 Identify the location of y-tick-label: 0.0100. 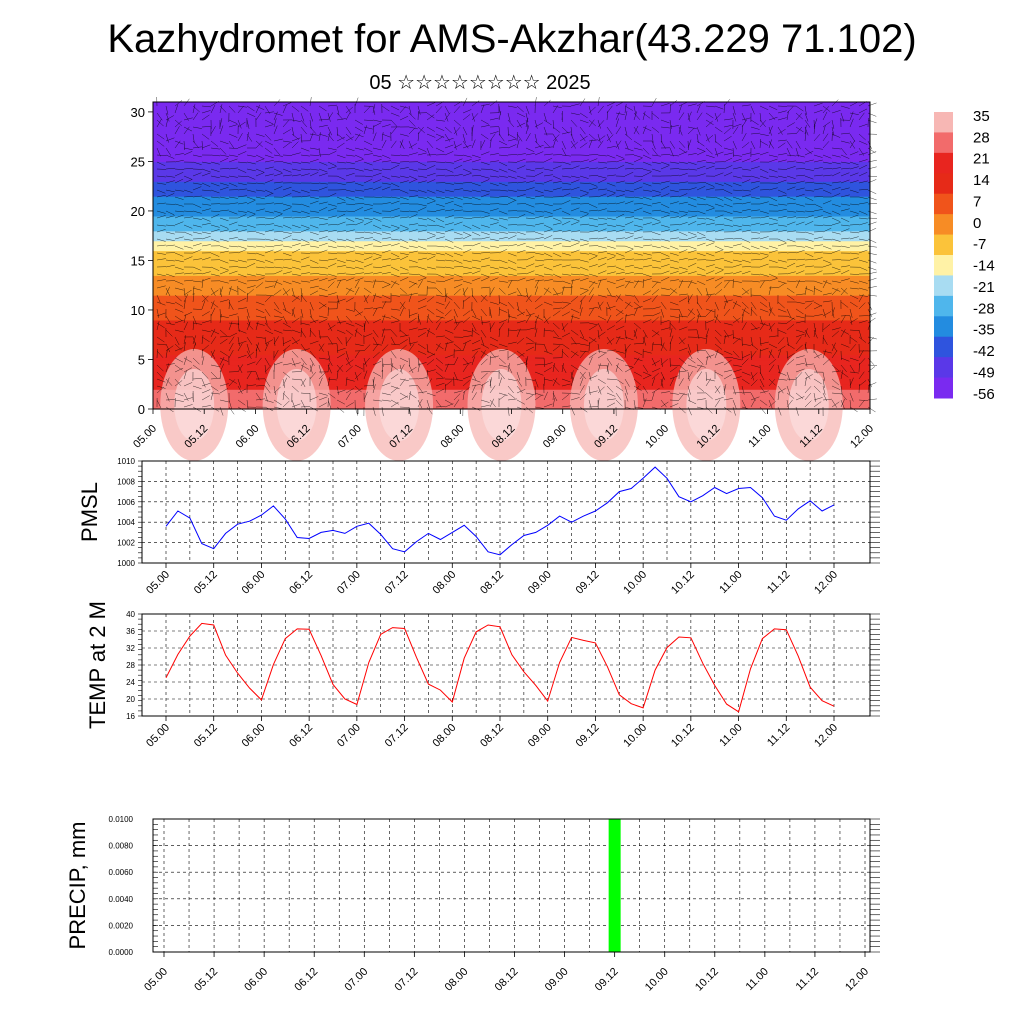
(121, 819).